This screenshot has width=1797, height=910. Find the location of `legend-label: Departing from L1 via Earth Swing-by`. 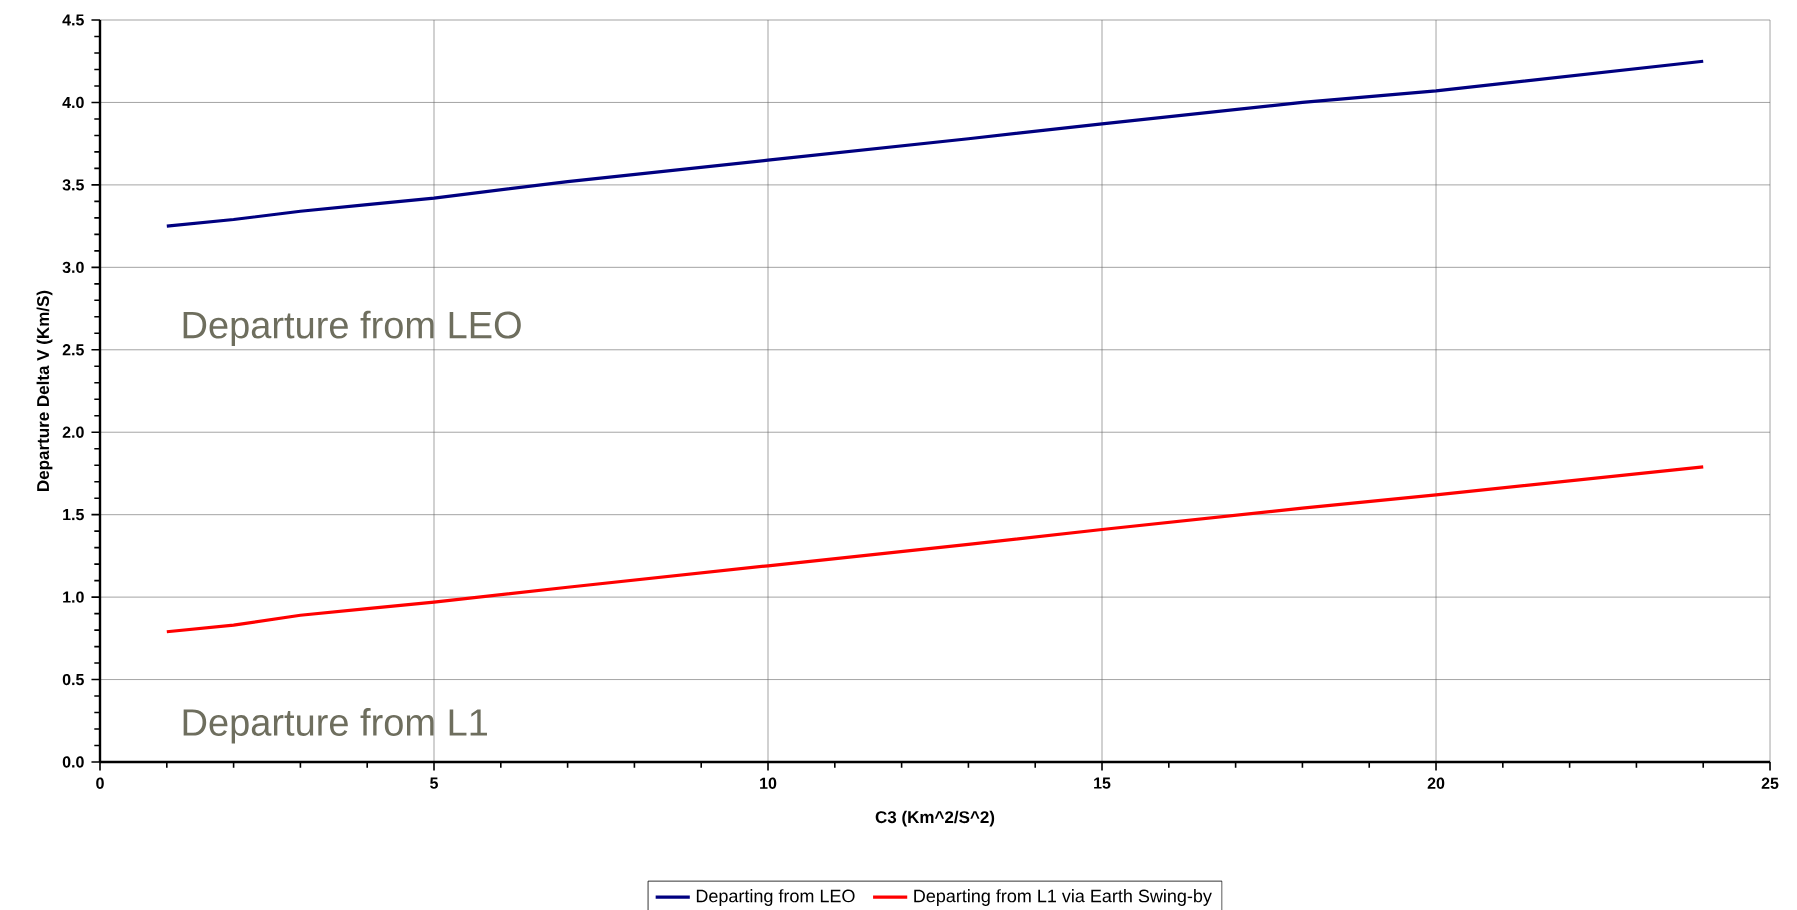

legend-label: Departing from L1 via Earth Swing-by is located at coordinates (1063, 897).